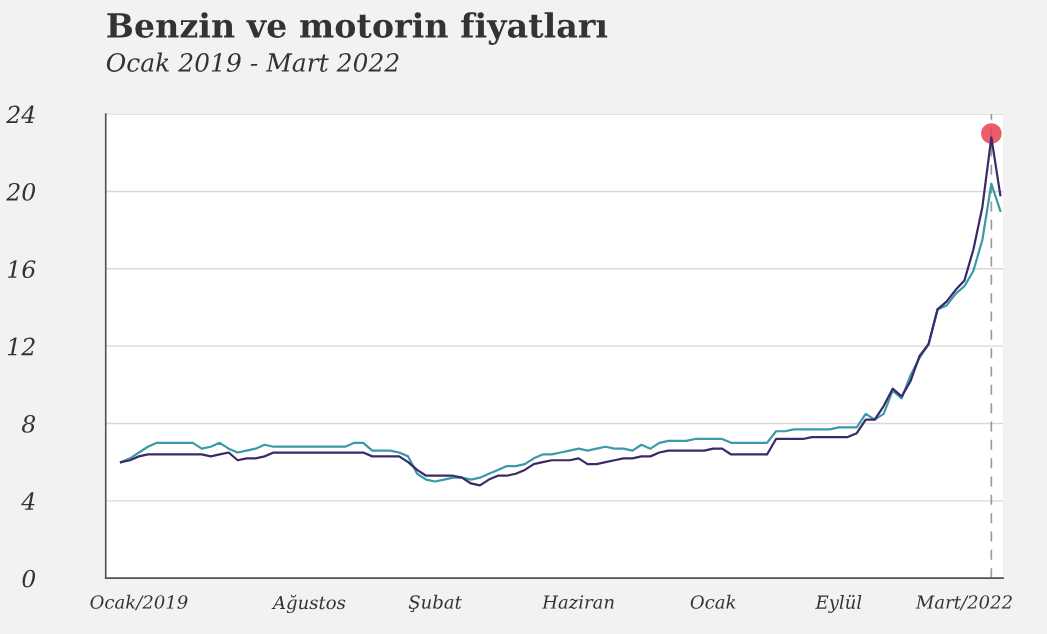  What do you see at coordinates (577, 602) in the screenshot?
I see `x-tick-label: Haziran` at bounding box center [577, 602].